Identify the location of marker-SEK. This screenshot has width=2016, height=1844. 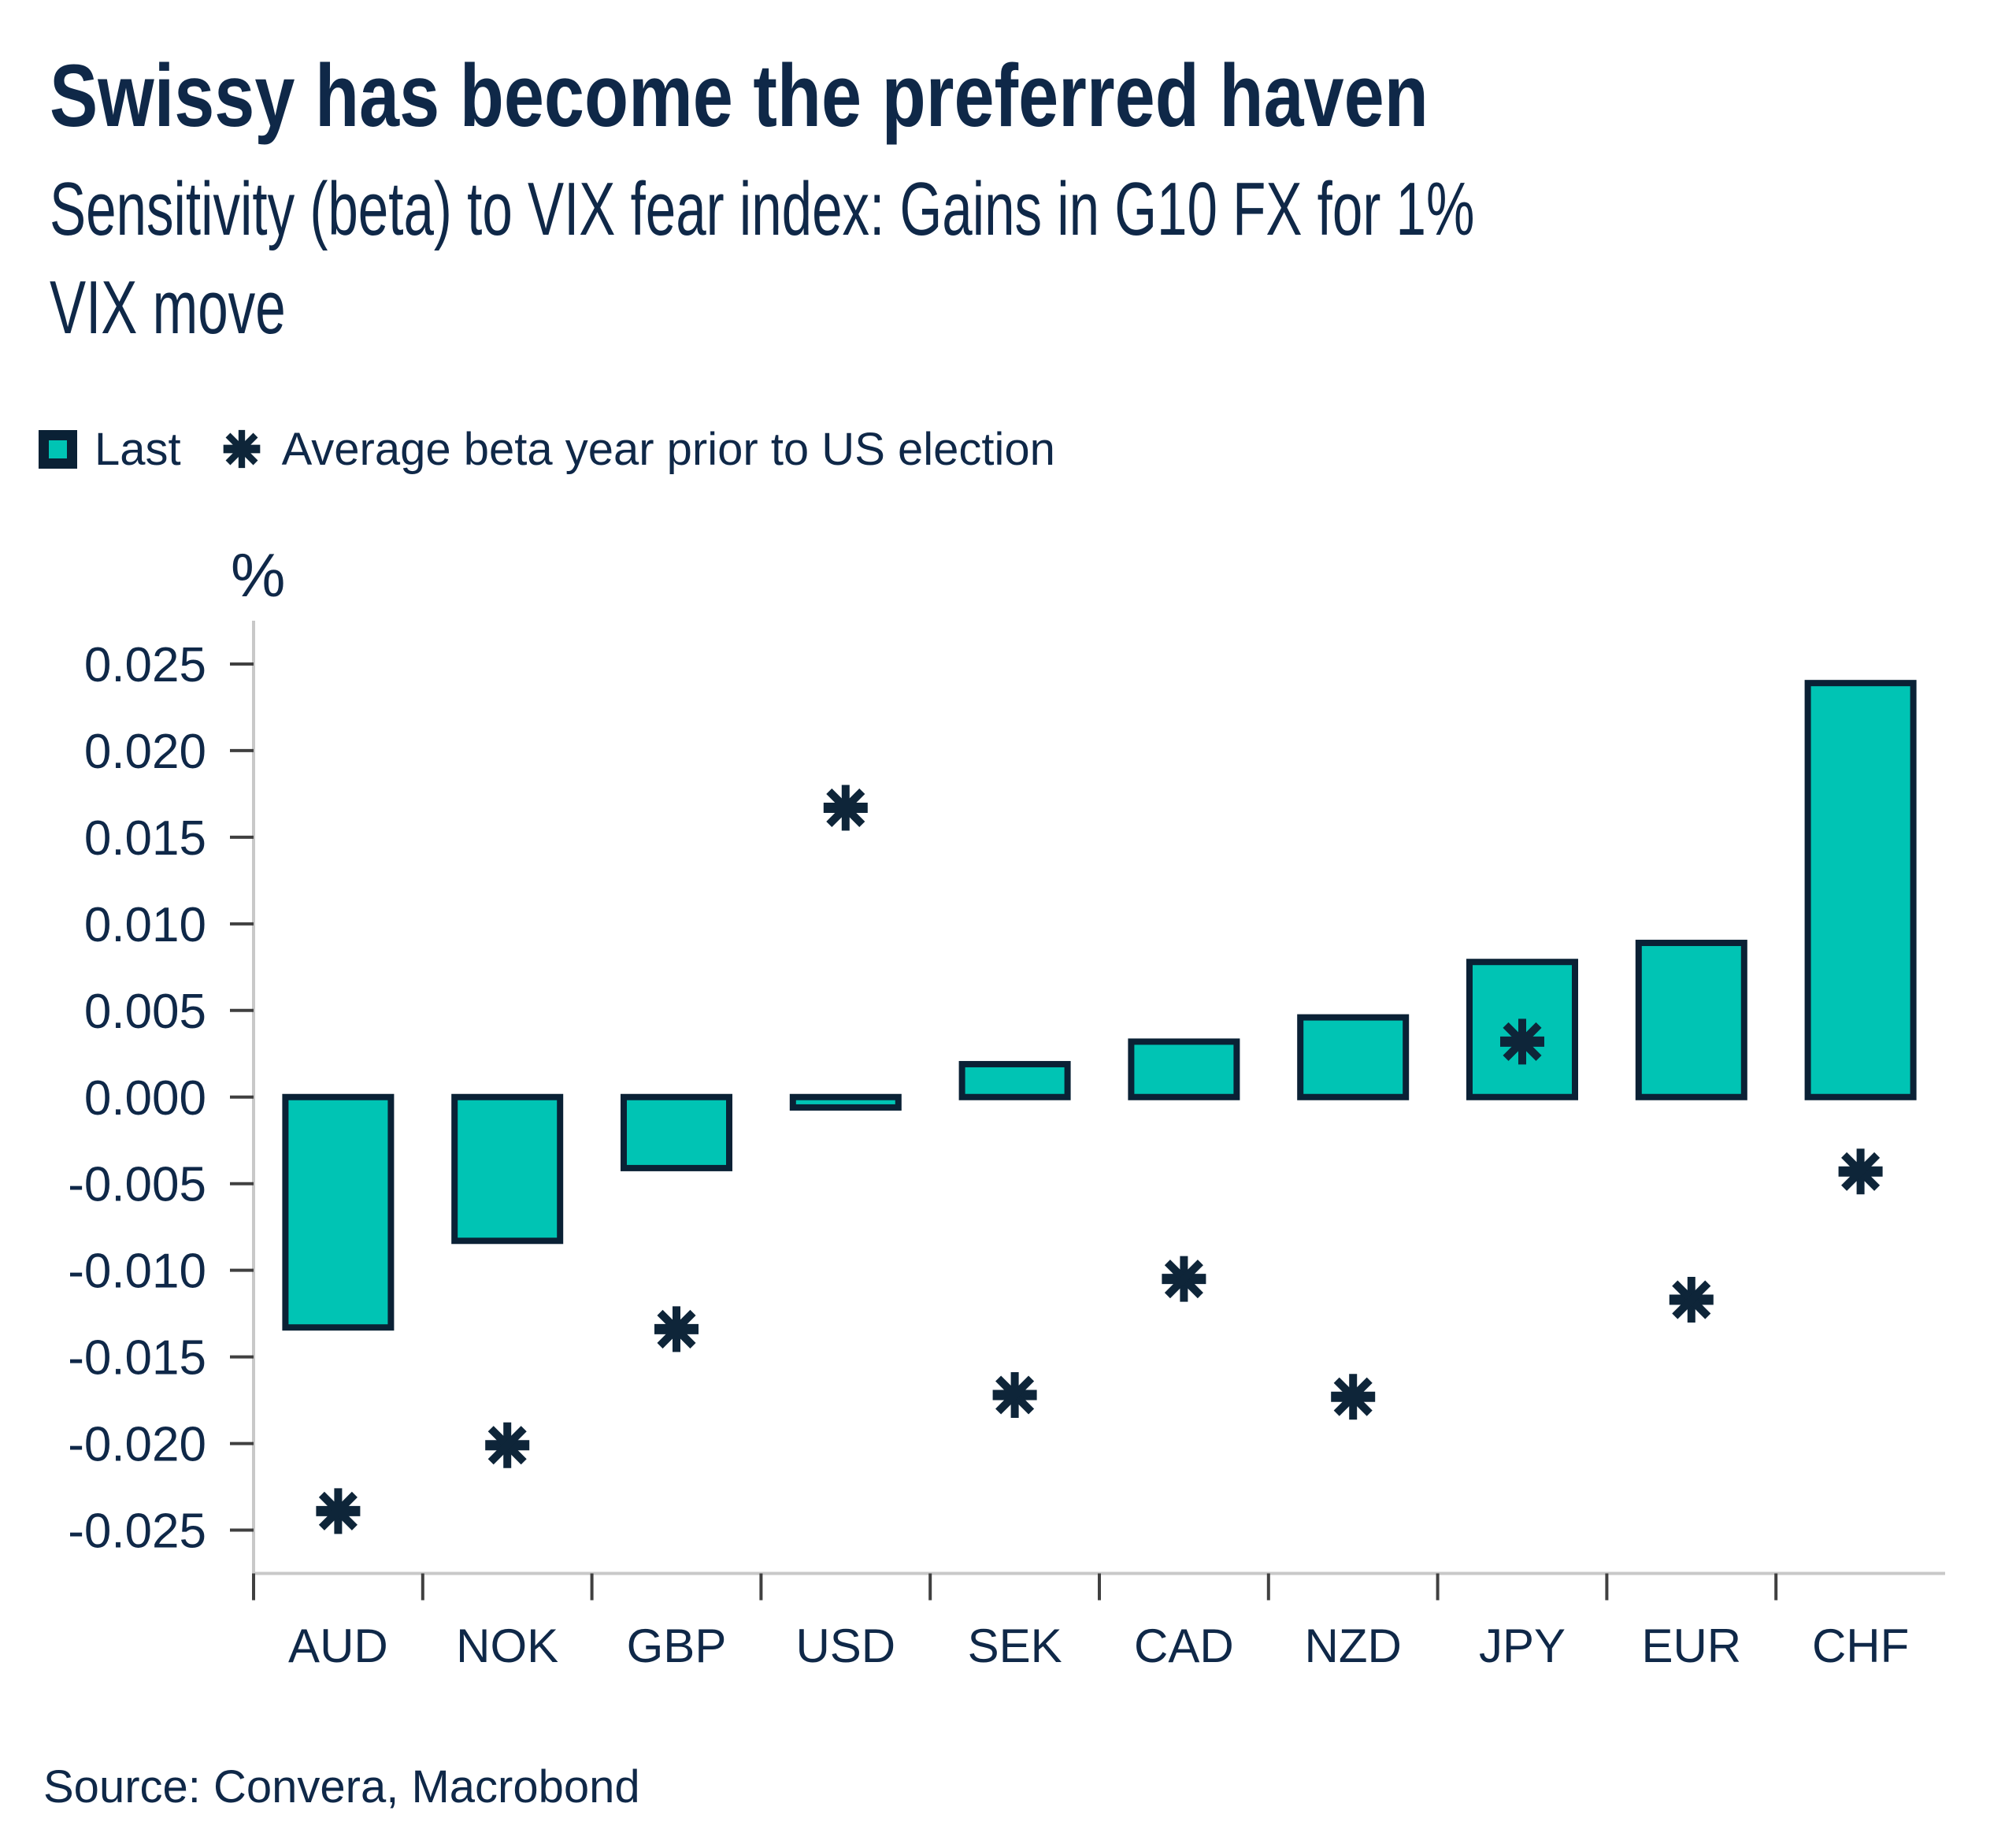
(1014, 1394).